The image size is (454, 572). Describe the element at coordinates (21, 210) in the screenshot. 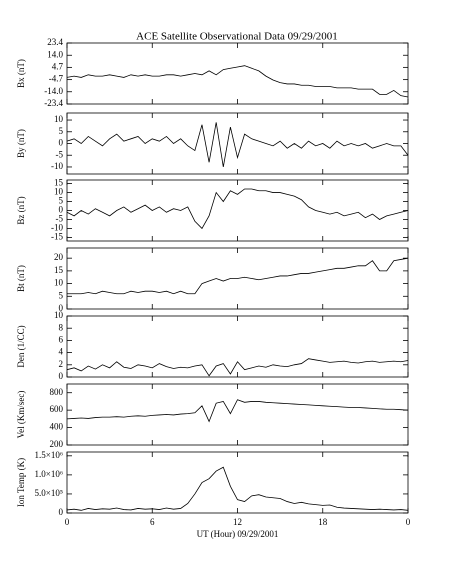

I see `y-axis-label: Bz (nT)` at that location.